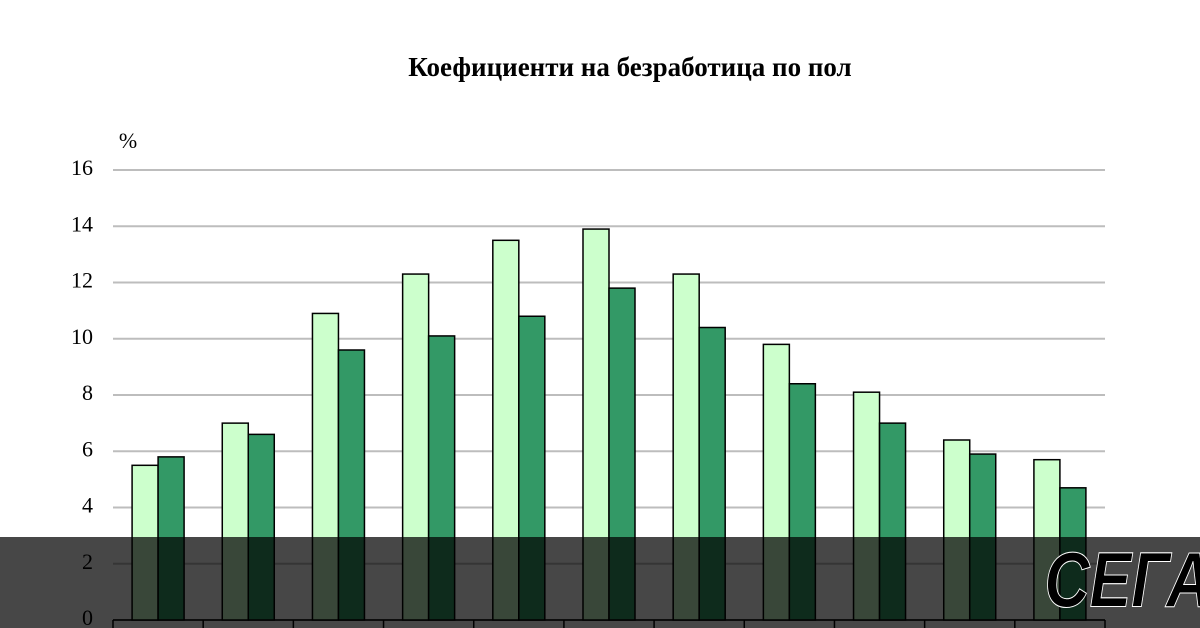  Describe the element at coordinates (82, 336) in the screenshot. I see `y-tick-label: 10` at that location.